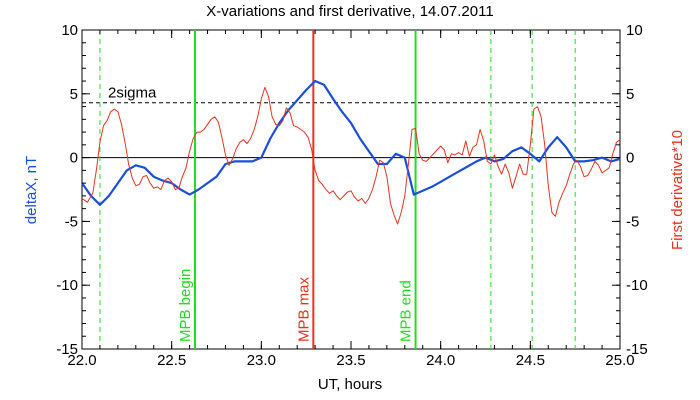  Describe the element at coordinates (67, 285) in the screenshot. I see `y-tick-label-left: -10` at that location.